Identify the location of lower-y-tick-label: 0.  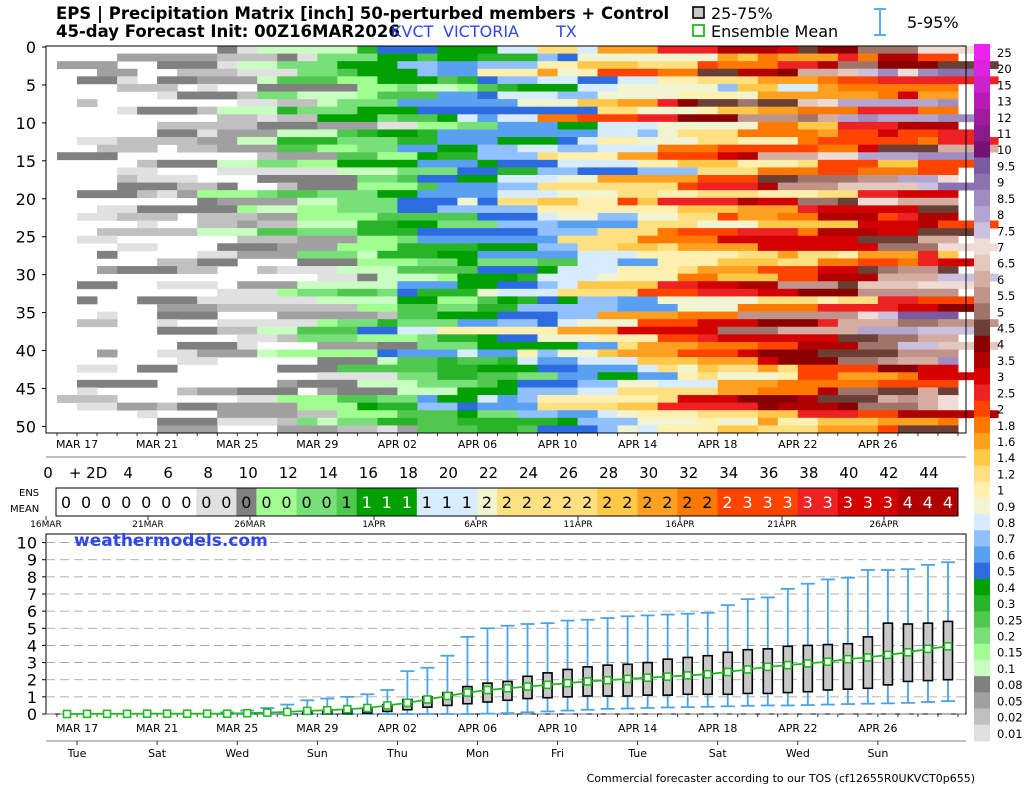
(32, 714).